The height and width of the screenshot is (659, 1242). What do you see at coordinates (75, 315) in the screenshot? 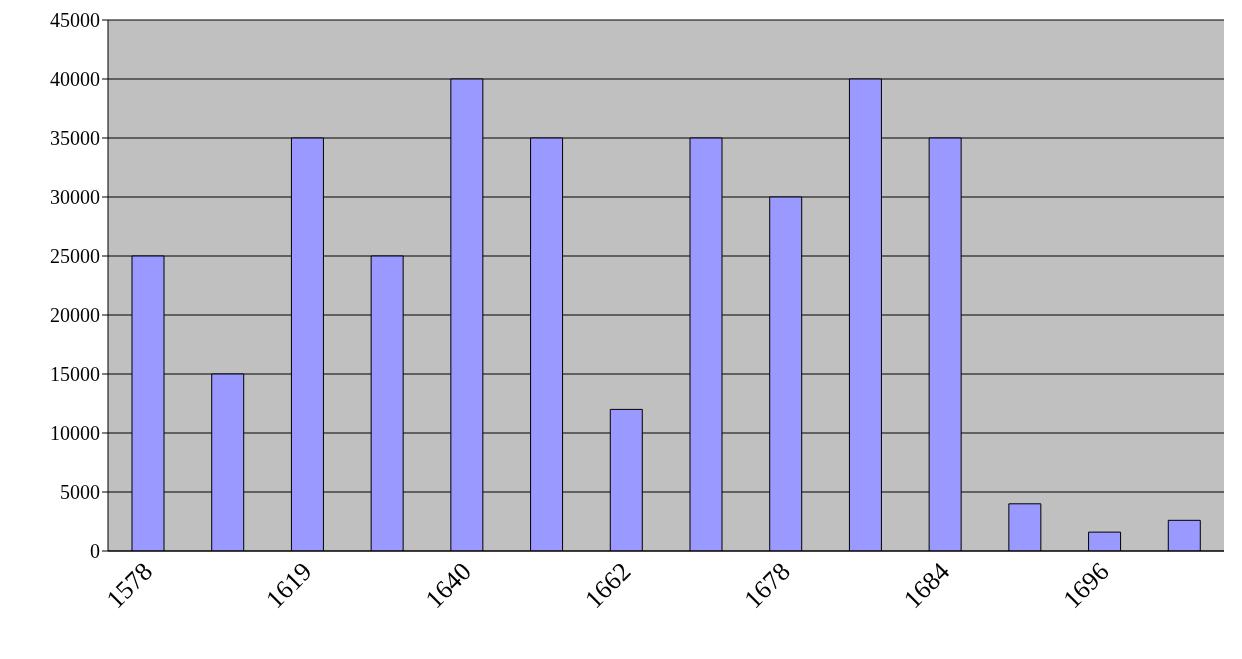
I see `y-tick-label: 20000` at bounding box center [75, 315].